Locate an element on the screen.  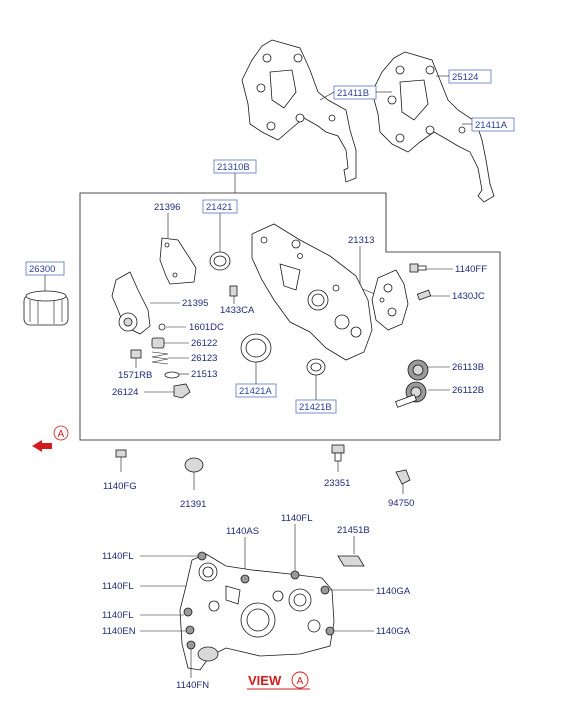
oil-pump-housing-drawing is located at coordinates (312, 292).